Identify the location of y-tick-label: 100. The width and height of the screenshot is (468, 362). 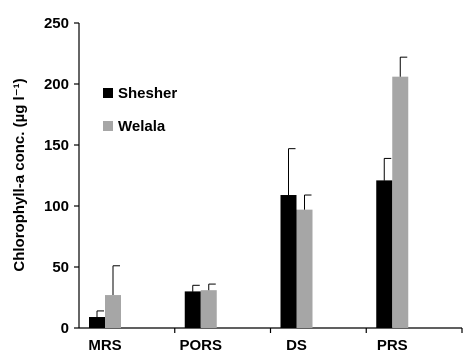
(56, 206).